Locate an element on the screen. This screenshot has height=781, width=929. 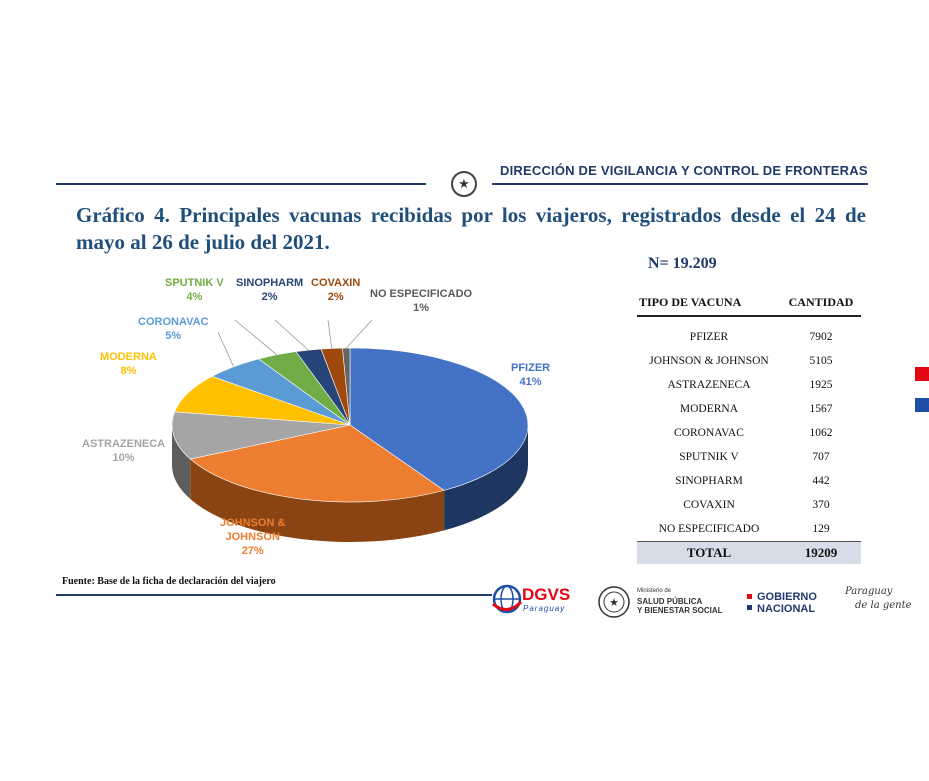
slogan-line1: Paraguay is located at coordinates (869, 591).